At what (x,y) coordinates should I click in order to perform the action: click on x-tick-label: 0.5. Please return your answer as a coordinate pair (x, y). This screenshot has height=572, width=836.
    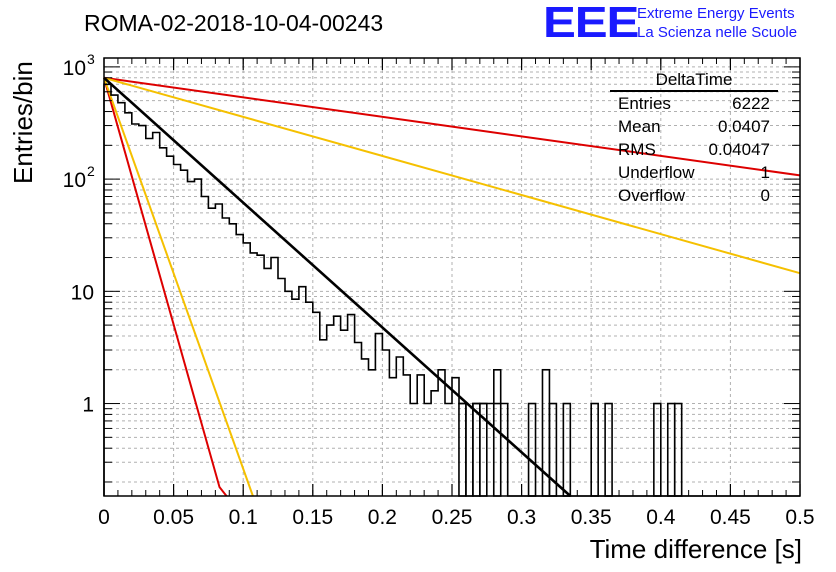
    Looking at the image, I should click on (799, 517).